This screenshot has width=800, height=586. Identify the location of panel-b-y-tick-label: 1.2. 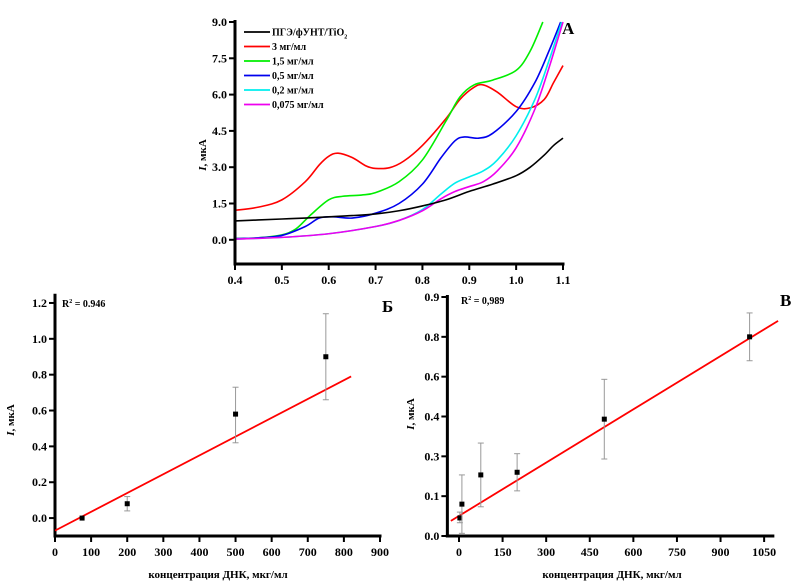
(39, 303).